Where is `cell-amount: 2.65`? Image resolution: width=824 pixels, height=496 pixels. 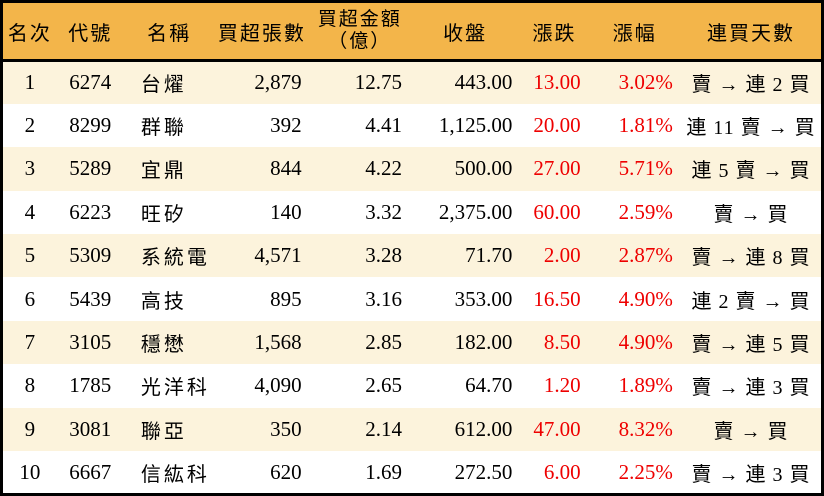
cell-amount: 2.65 is located at coordinates (383, 385).